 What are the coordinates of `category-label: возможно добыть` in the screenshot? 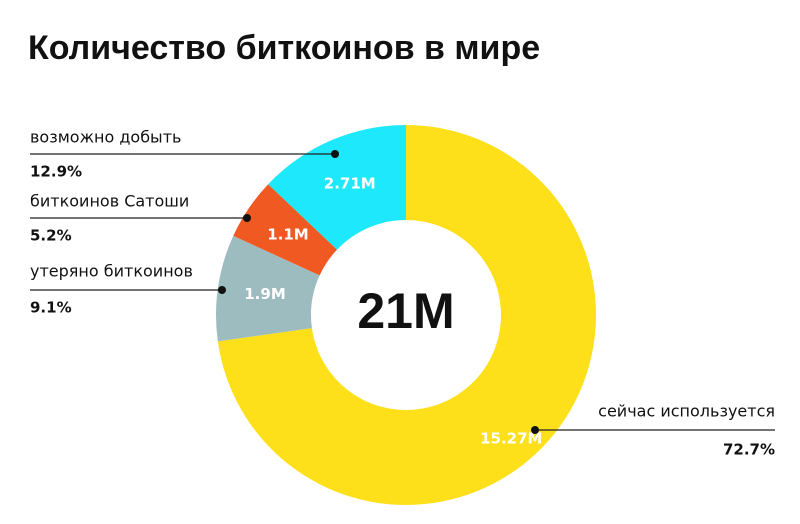 It's located at (105, 137).